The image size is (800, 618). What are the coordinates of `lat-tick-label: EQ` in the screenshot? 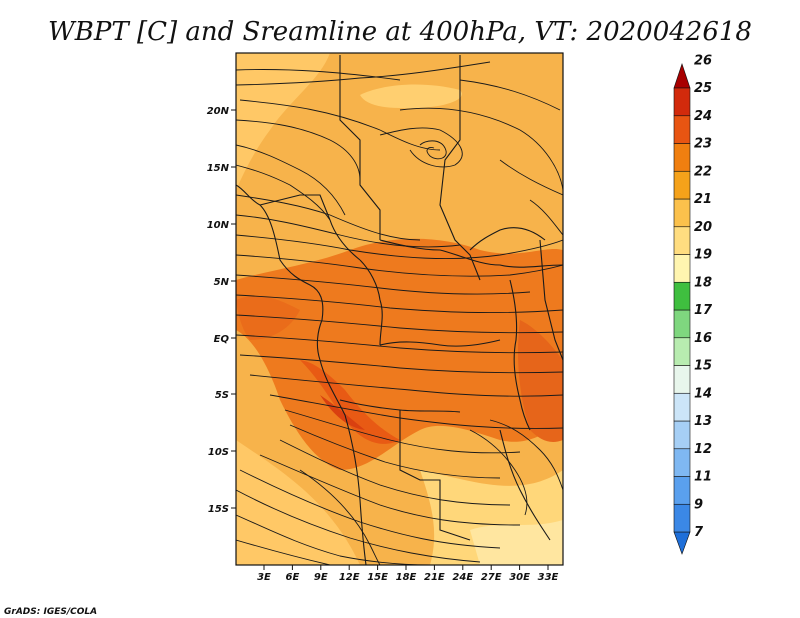 It's located at (222, 339).